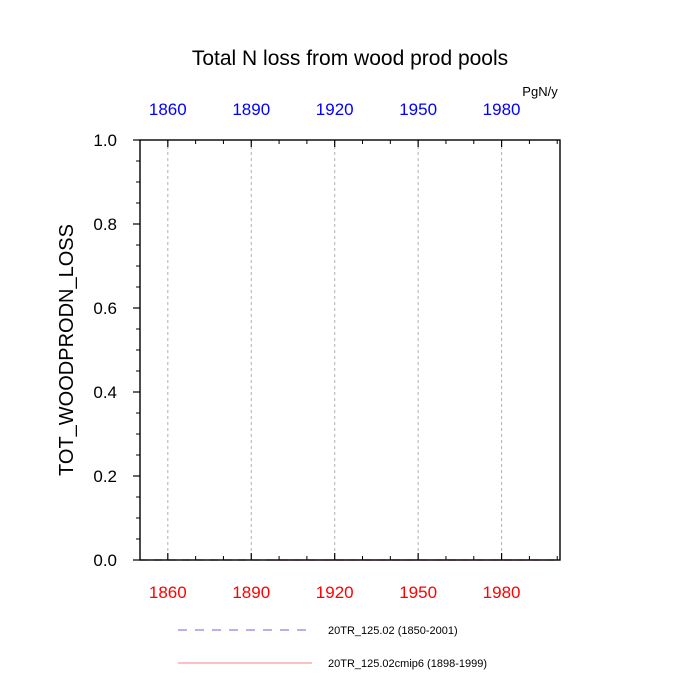  Describe the element at coordinates (105, 308) in the screenshot. I see `y-tick-label: 0.6` at that location.